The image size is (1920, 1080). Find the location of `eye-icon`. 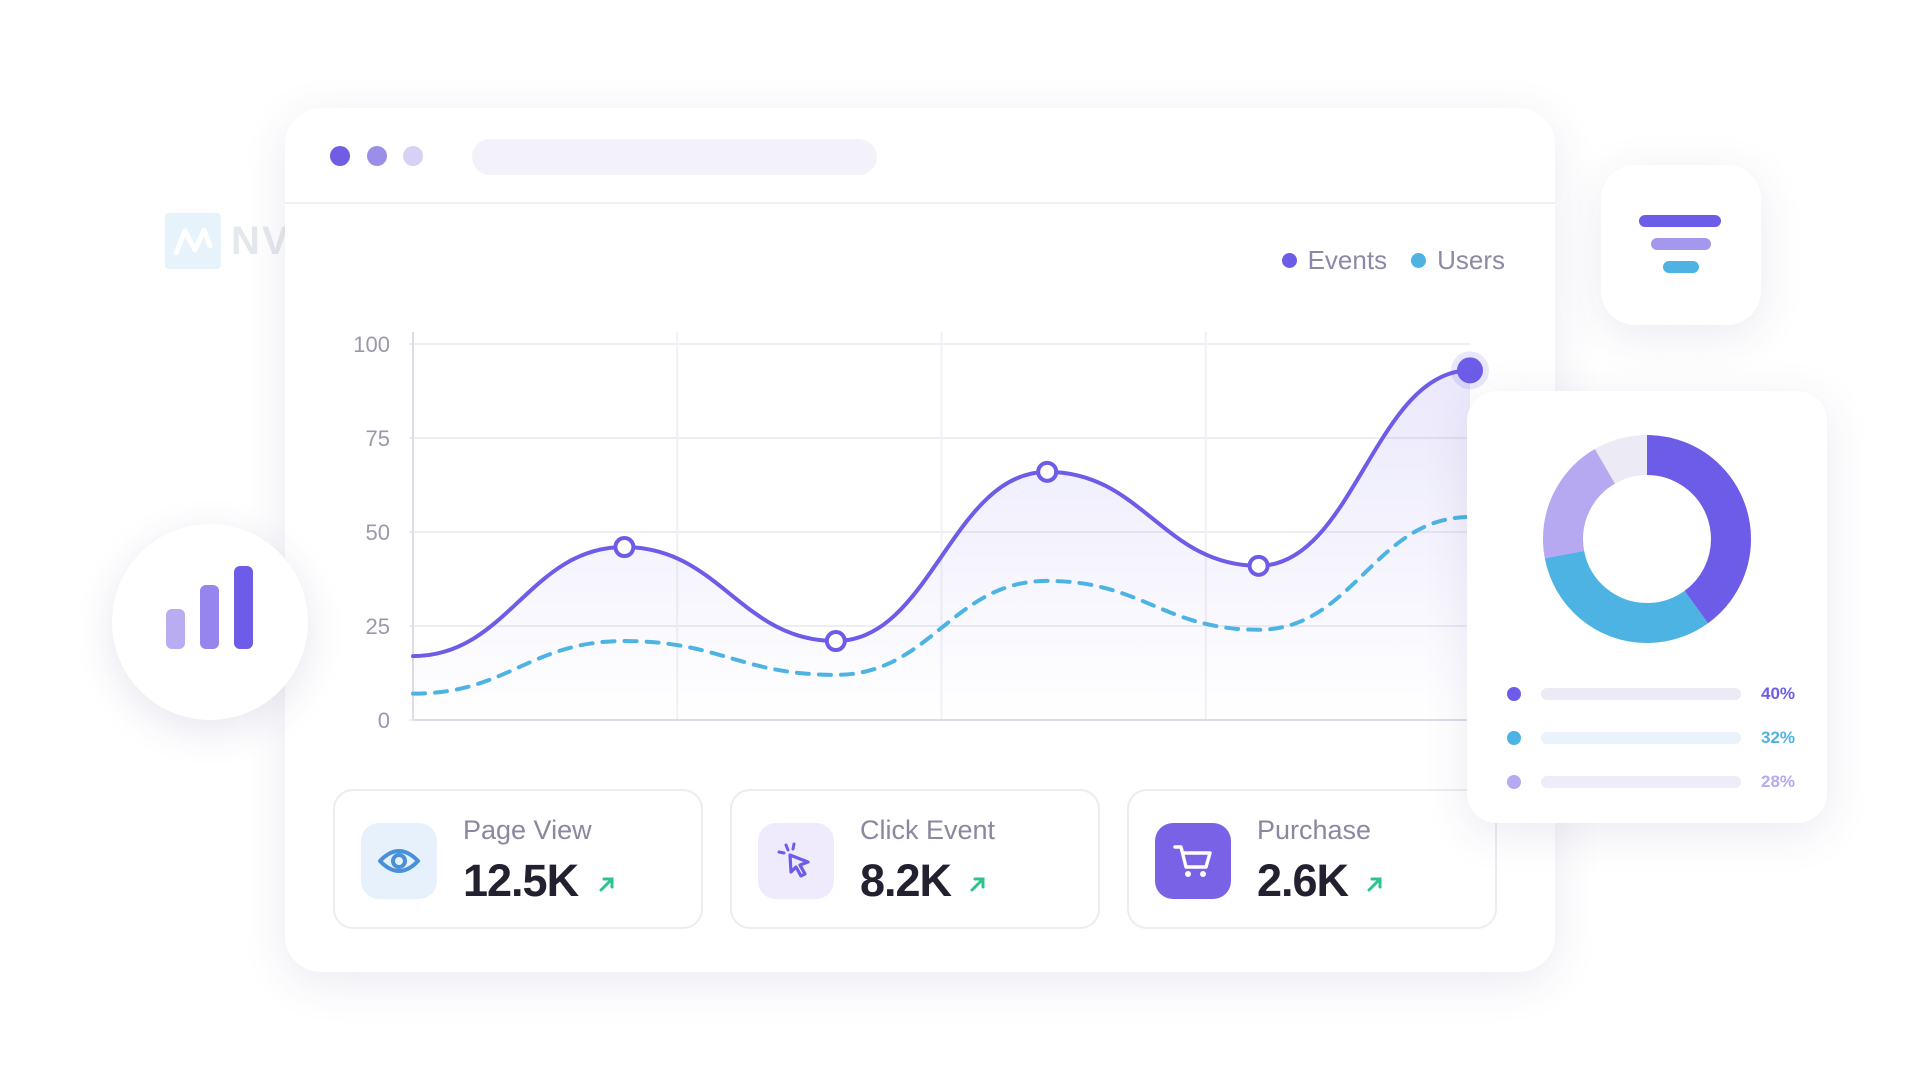

eye-icon is located at coordinates (399, 861).